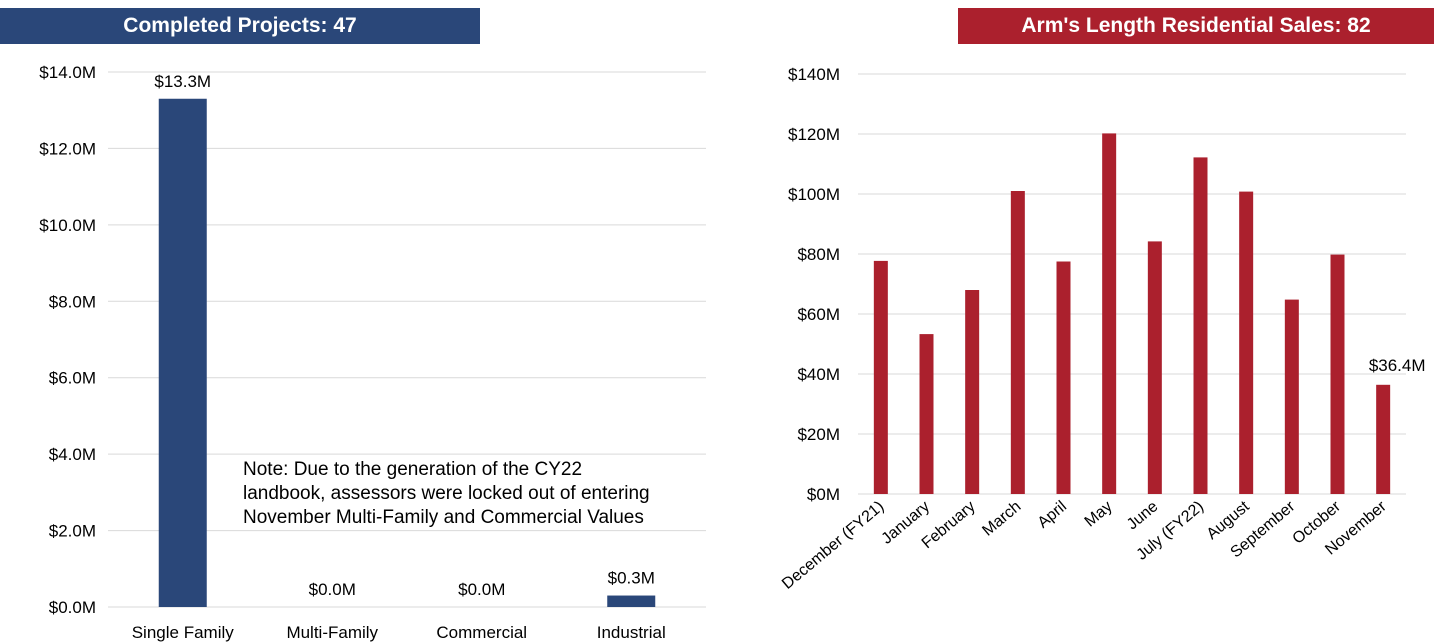  Describe the element at coordinates (1052, 515) in the screenshot. I see `x-tick-label: April` at that location.